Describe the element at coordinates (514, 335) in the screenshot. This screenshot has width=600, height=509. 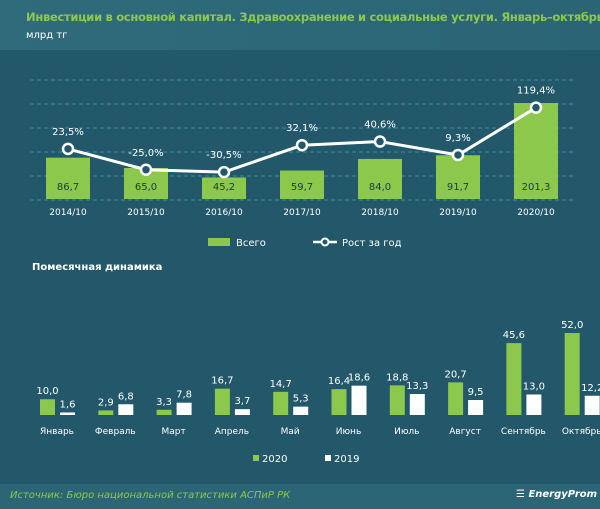
I see `bar-label: 45,6` at that location.